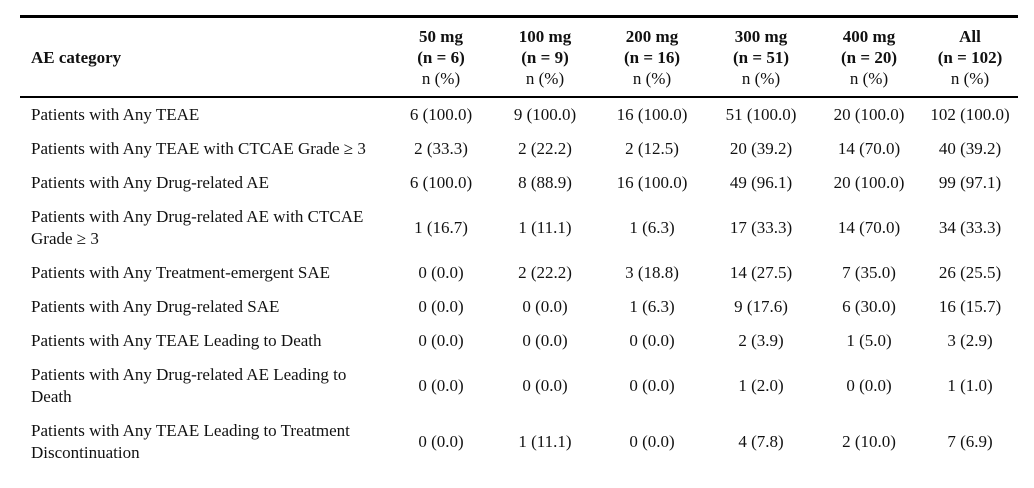 The height and width of the screenshot is (488, 1034). I want to click on n-label: (n = 16), so click(652, 57).